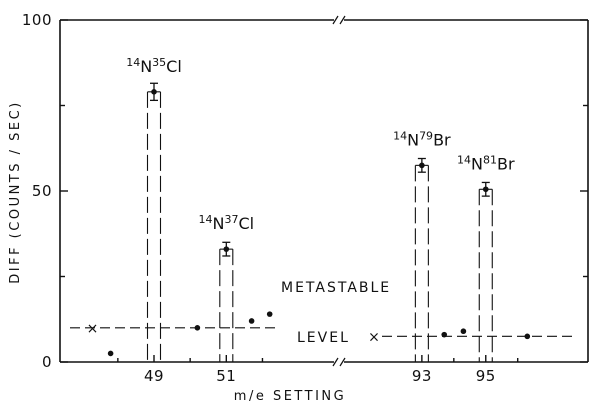 The height and width of the screenshot is (405, 602). I want to click on metastable-level: ××, so click(322, 333).